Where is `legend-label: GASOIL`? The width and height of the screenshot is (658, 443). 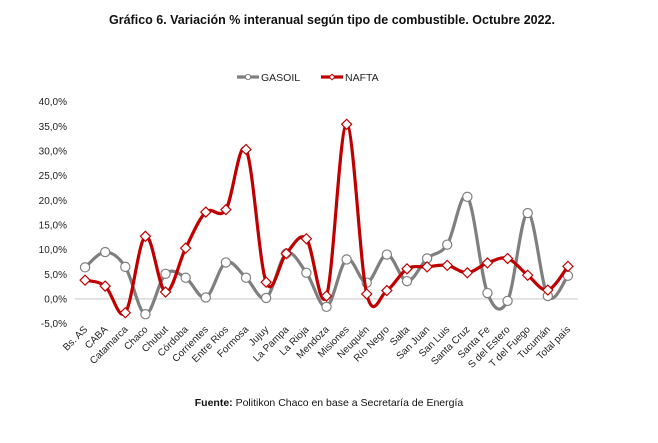 legend-label: GASOIL is located at coordinates (280, 78).